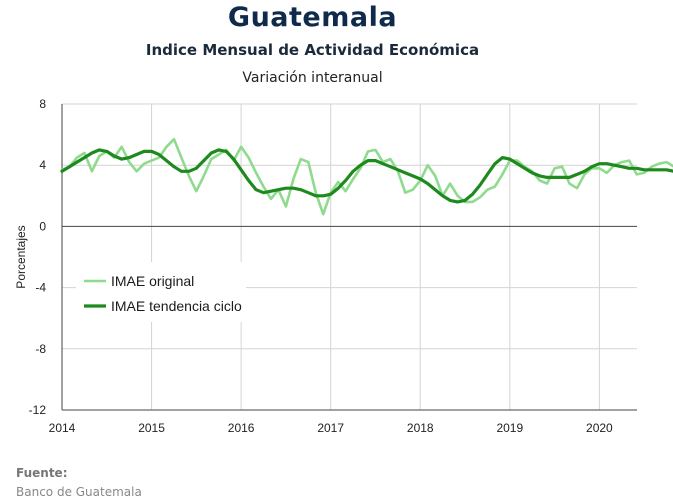 The height and width of the screenshot is (503, 673). What do you see at coordinates (509, 428) in the screenshot?
I see `x-tick-label: 2019` at bounding box center [509, 428].